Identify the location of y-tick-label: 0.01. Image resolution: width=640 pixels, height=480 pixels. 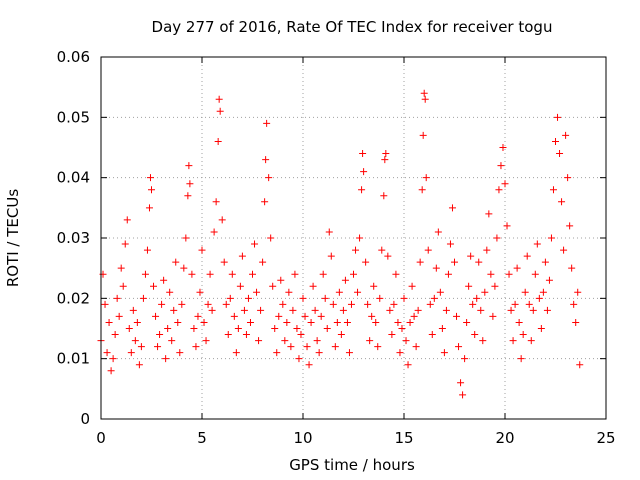
(73, 359).